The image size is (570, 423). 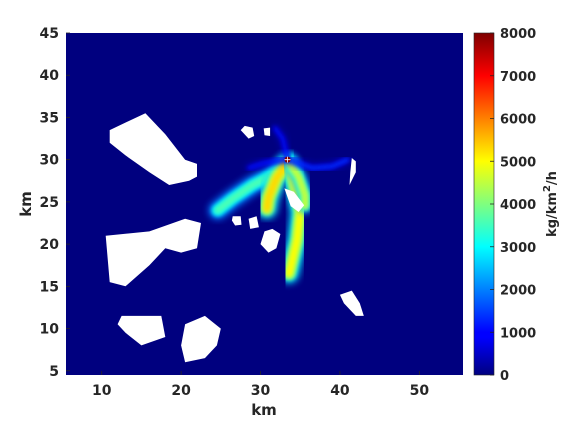 I want to click on nodata-east-sliver, so click(x=352, y=171).